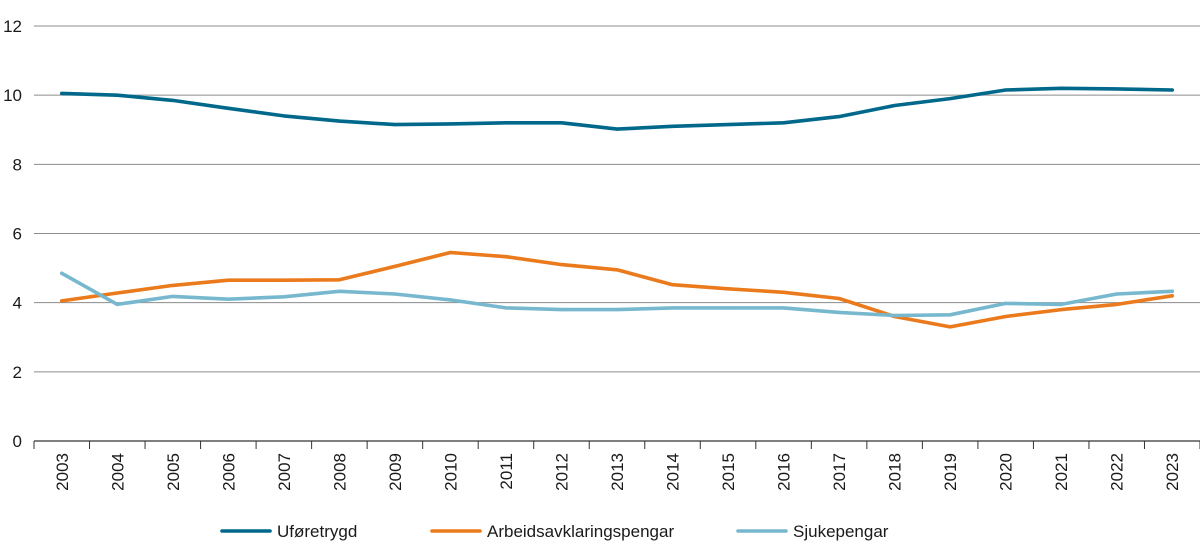 Image resolution: width=1200 pixels, height=558 pixels. I want to click on x-tick-label: 2003, so click(62, 472).